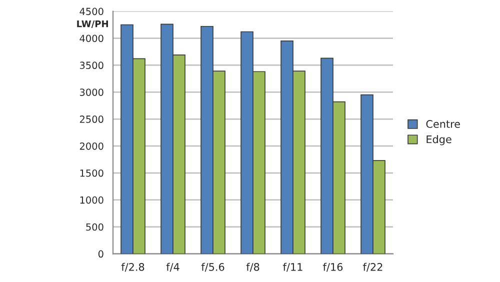  Describe the element at coordinates (92, 146) in the screenshot. I see `y-tick-label: 2000` at that location.